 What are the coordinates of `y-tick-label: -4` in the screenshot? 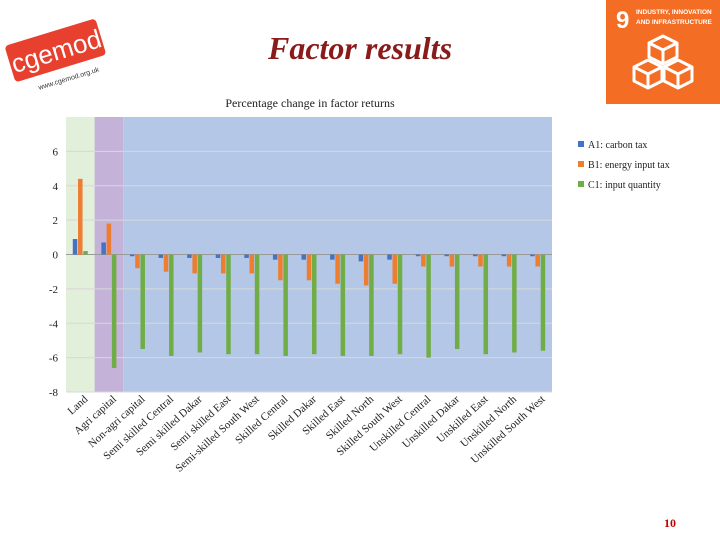 It's located at (54, 324).